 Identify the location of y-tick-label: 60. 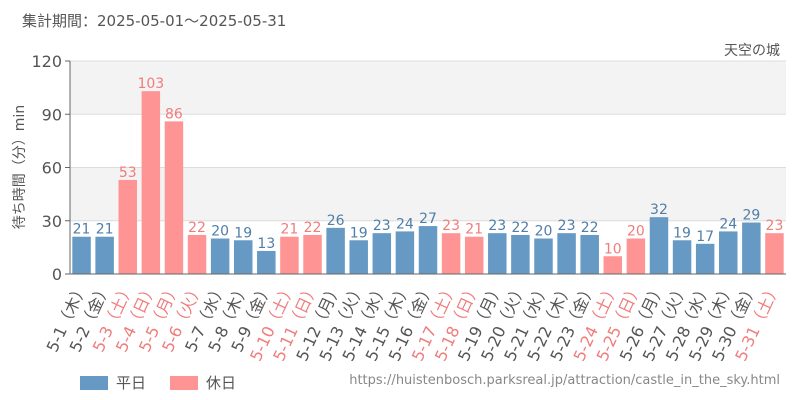
(52, 168).